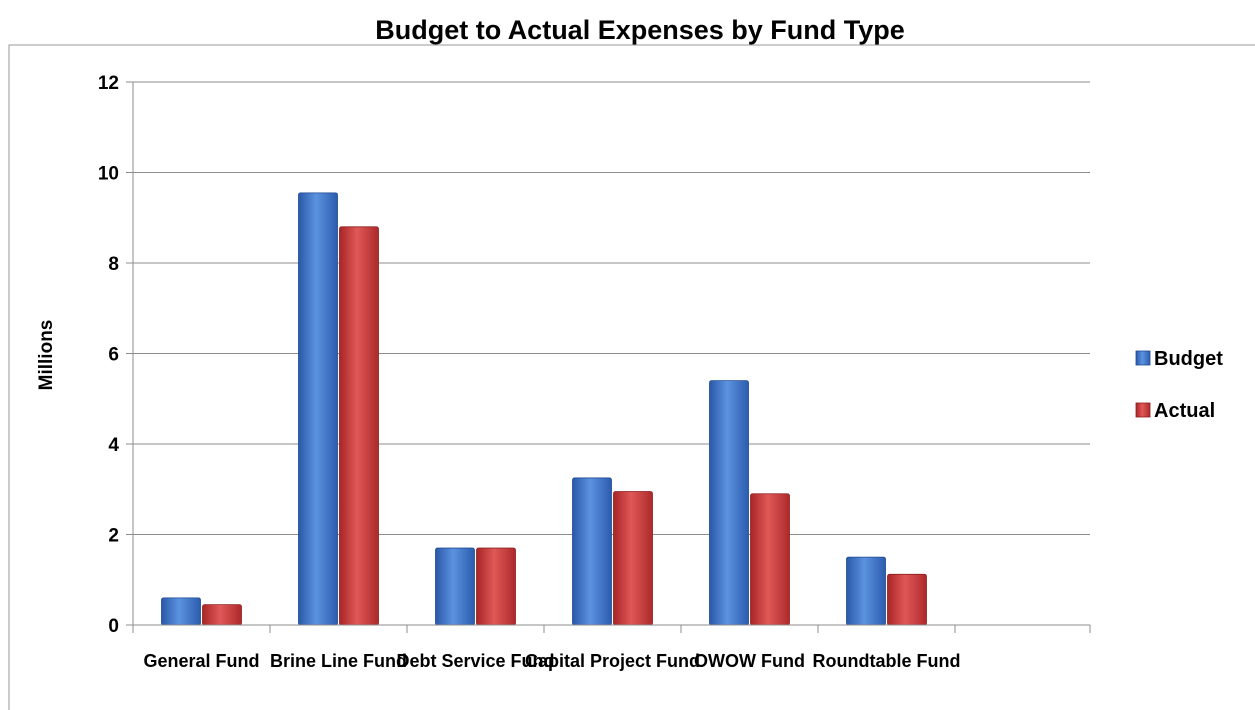  Describe the element at coordinates (1188, 359) in the screenshot. I see `legend-label-budget: Budget` at that location.